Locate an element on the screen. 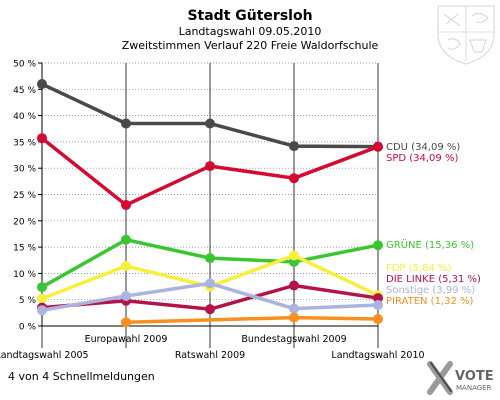  y-tick-label: 40 % is located at coordinates (24, 117).